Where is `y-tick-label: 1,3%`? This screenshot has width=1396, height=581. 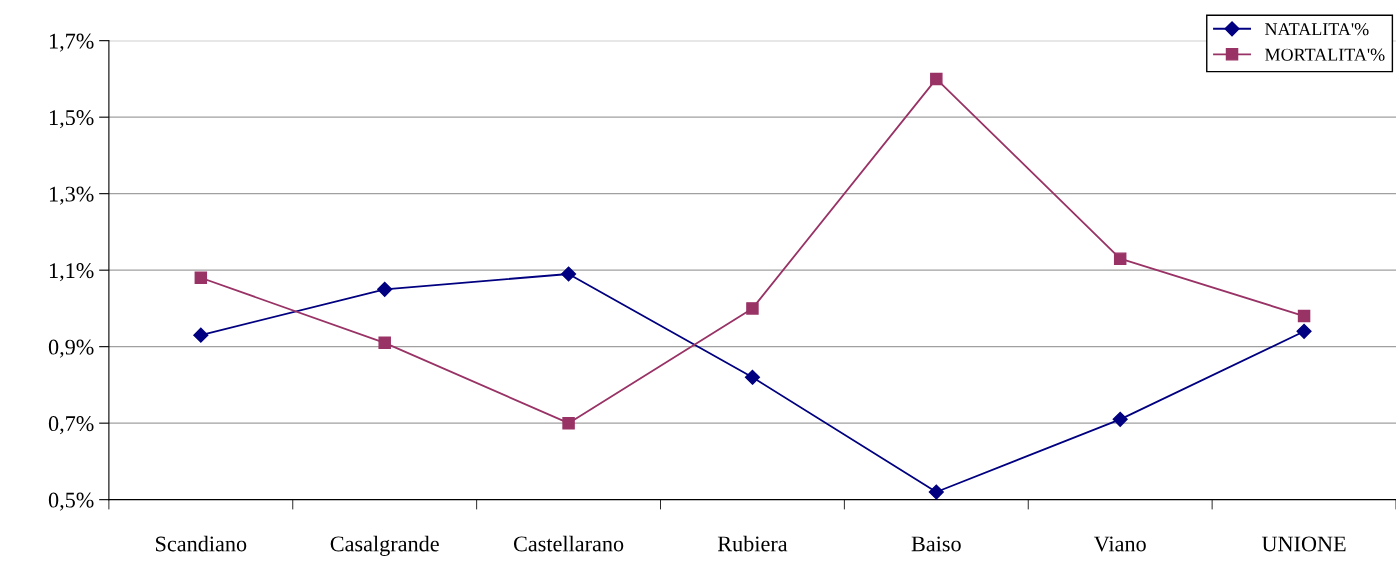 y-tick-label: 1,3% is located at coordinates (71, 195).